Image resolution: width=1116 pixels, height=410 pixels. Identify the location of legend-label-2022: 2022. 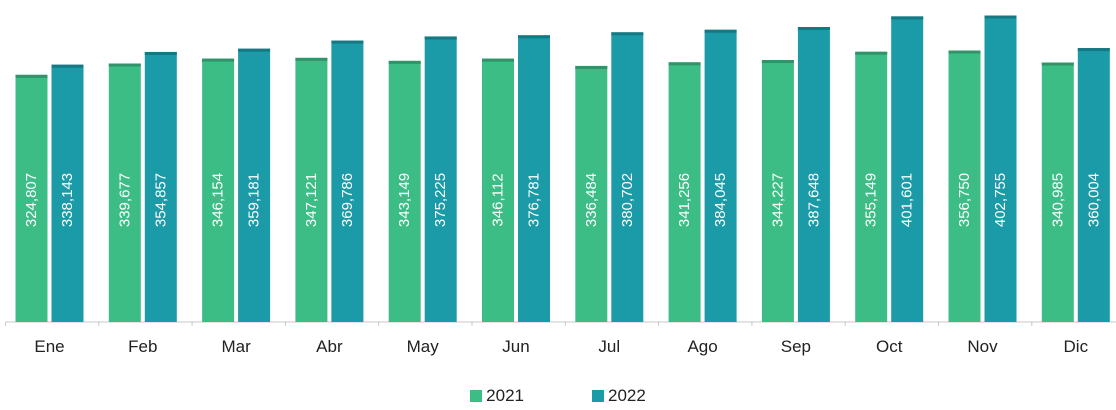
(627, 395).